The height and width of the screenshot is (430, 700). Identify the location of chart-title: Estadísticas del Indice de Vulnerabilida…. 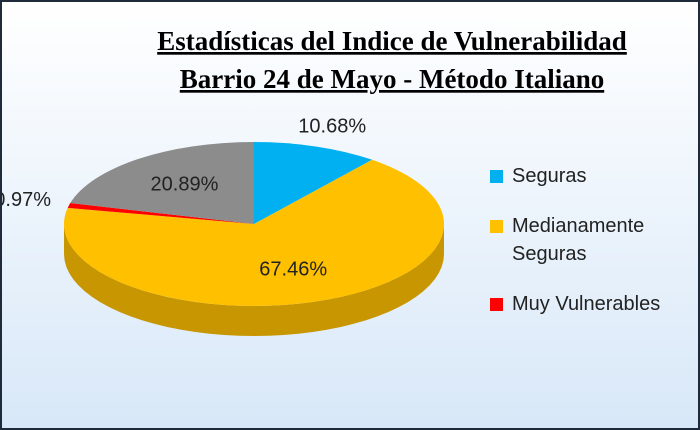
(392, 41).